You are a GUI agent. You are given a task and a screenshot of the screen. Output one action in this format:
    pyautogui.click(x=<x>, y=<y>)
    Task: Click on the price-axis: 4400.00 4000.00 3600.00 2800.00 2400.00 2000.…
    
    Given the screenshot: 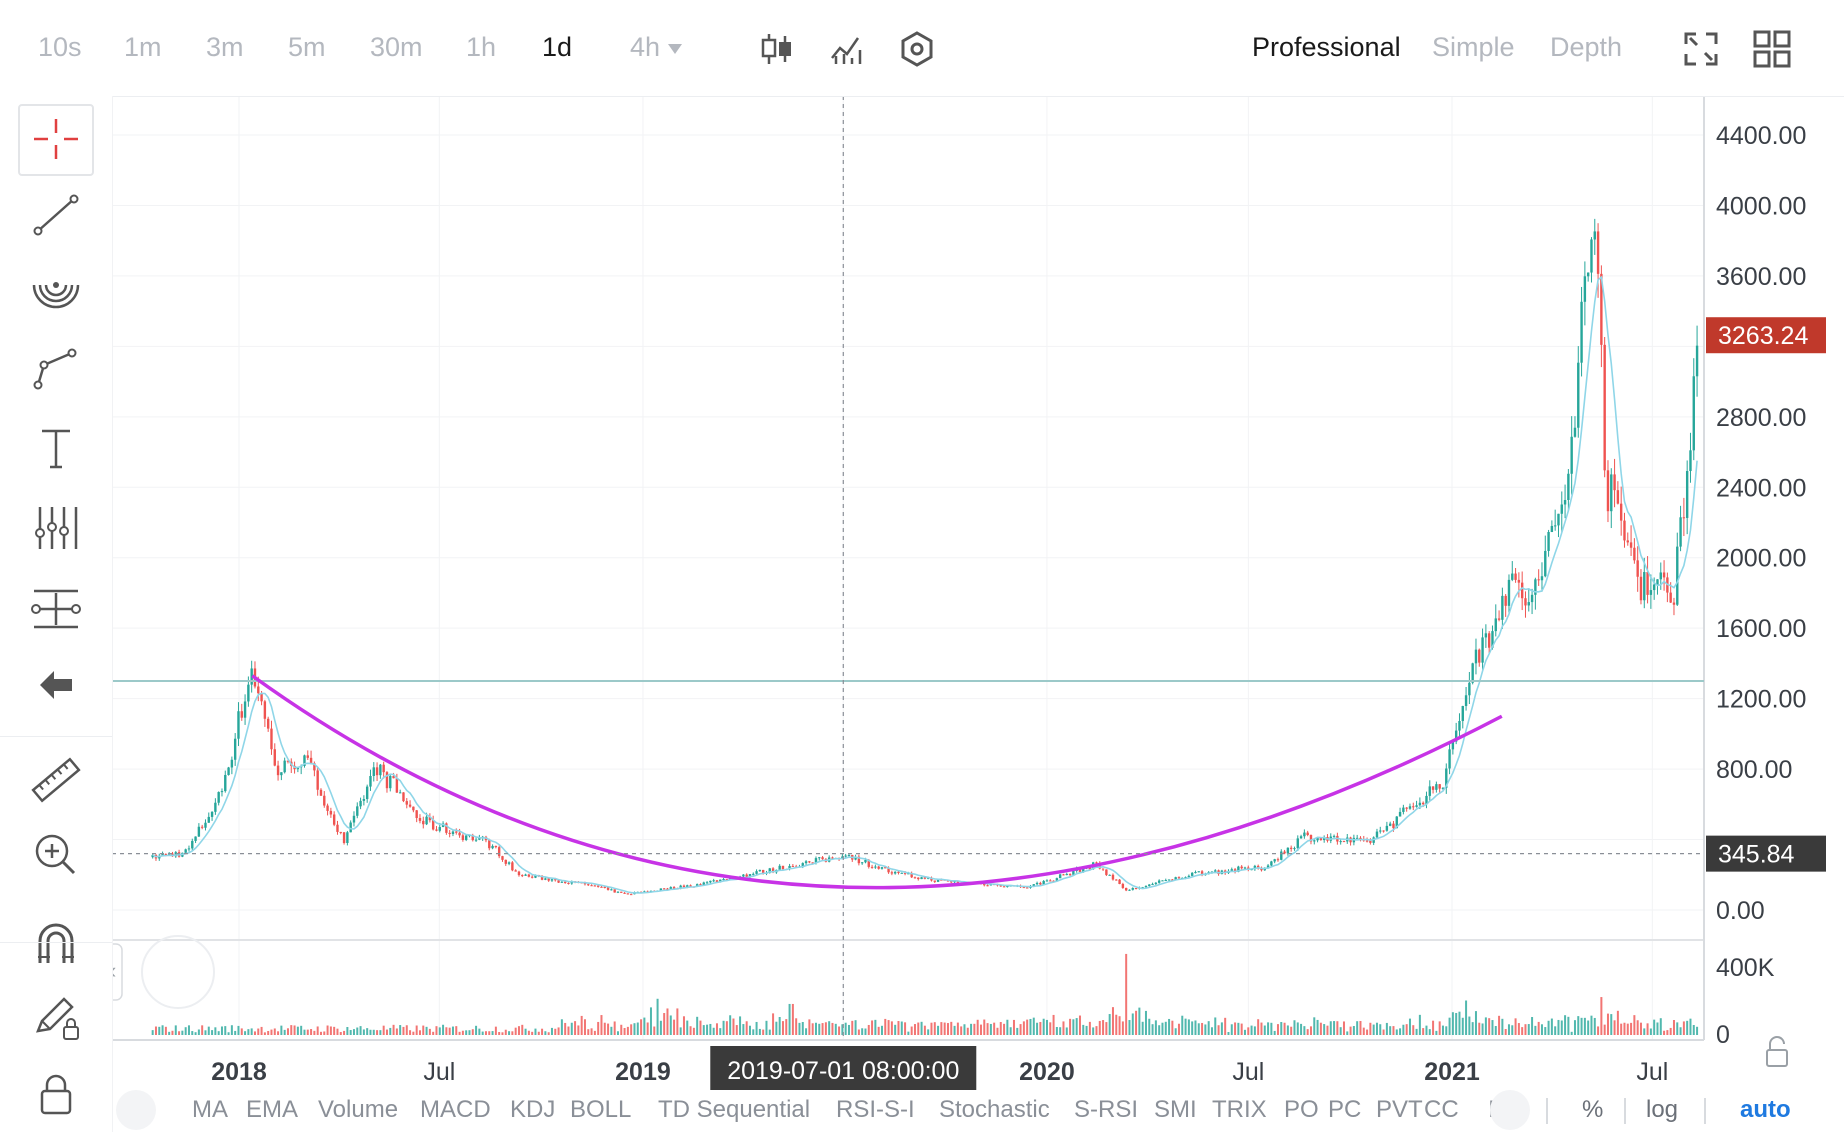 What is the action you would take?
    pyautogui.click(x=1761, y=523)
    